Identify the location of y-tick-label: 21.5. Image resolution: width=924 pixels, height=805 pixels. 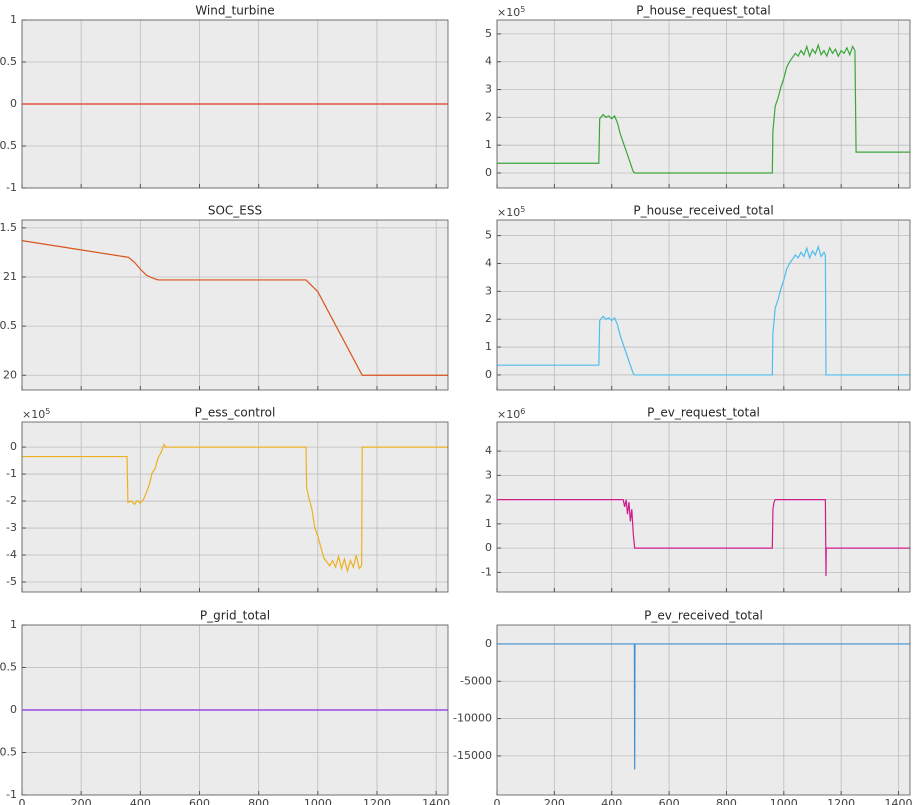
(8, 227).